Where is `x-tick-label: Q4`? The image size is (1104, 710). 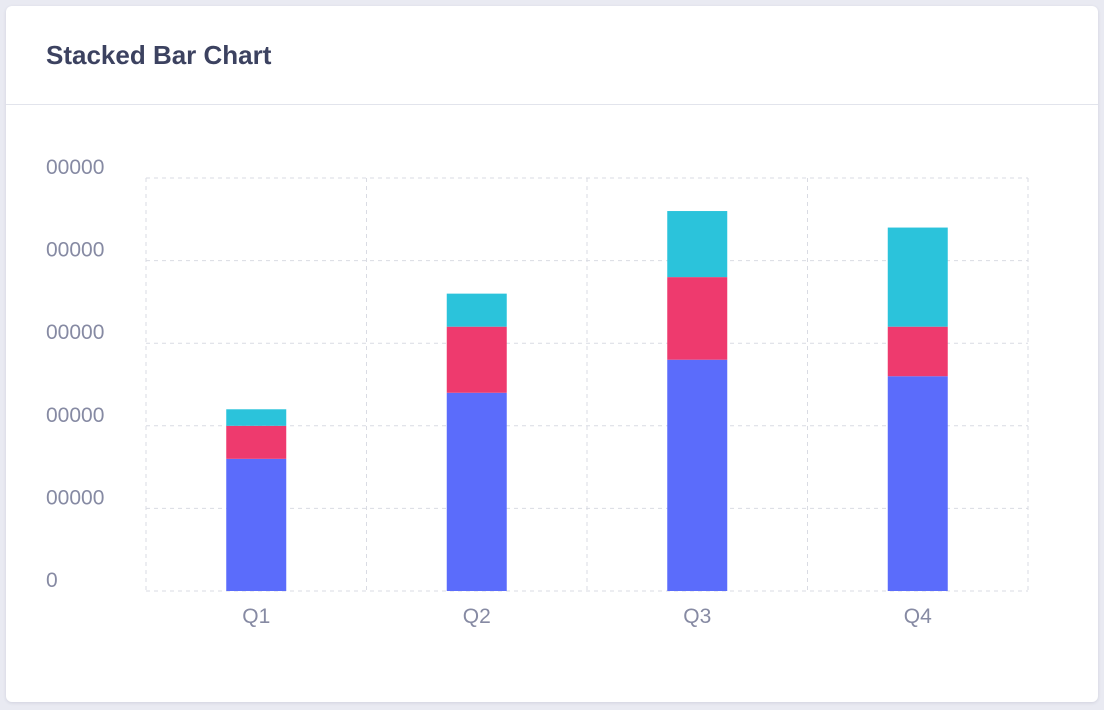 x-tick-label: Q4 is located at coordinates (918, 616).